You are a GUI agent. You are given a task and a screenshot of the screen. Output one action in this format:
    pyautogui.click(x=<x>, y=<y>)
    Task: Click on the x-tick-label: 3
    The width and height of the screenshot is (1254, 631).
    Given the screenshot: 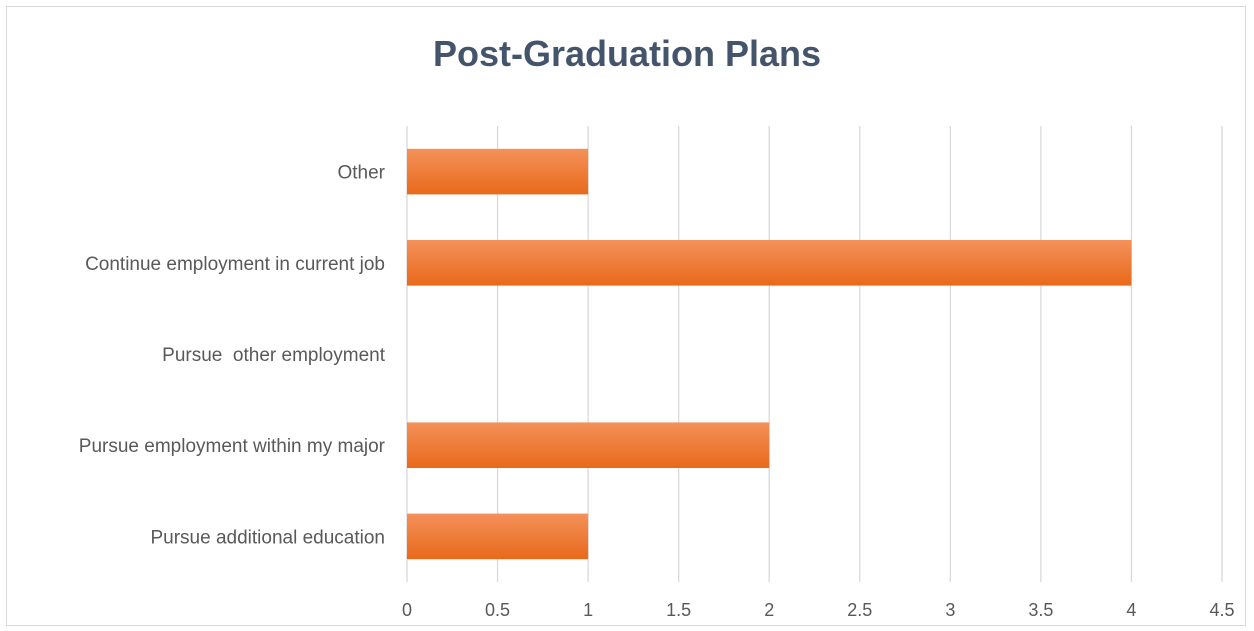 What is the action you would take?
    pyautogui.click(x=950, y=610)
    